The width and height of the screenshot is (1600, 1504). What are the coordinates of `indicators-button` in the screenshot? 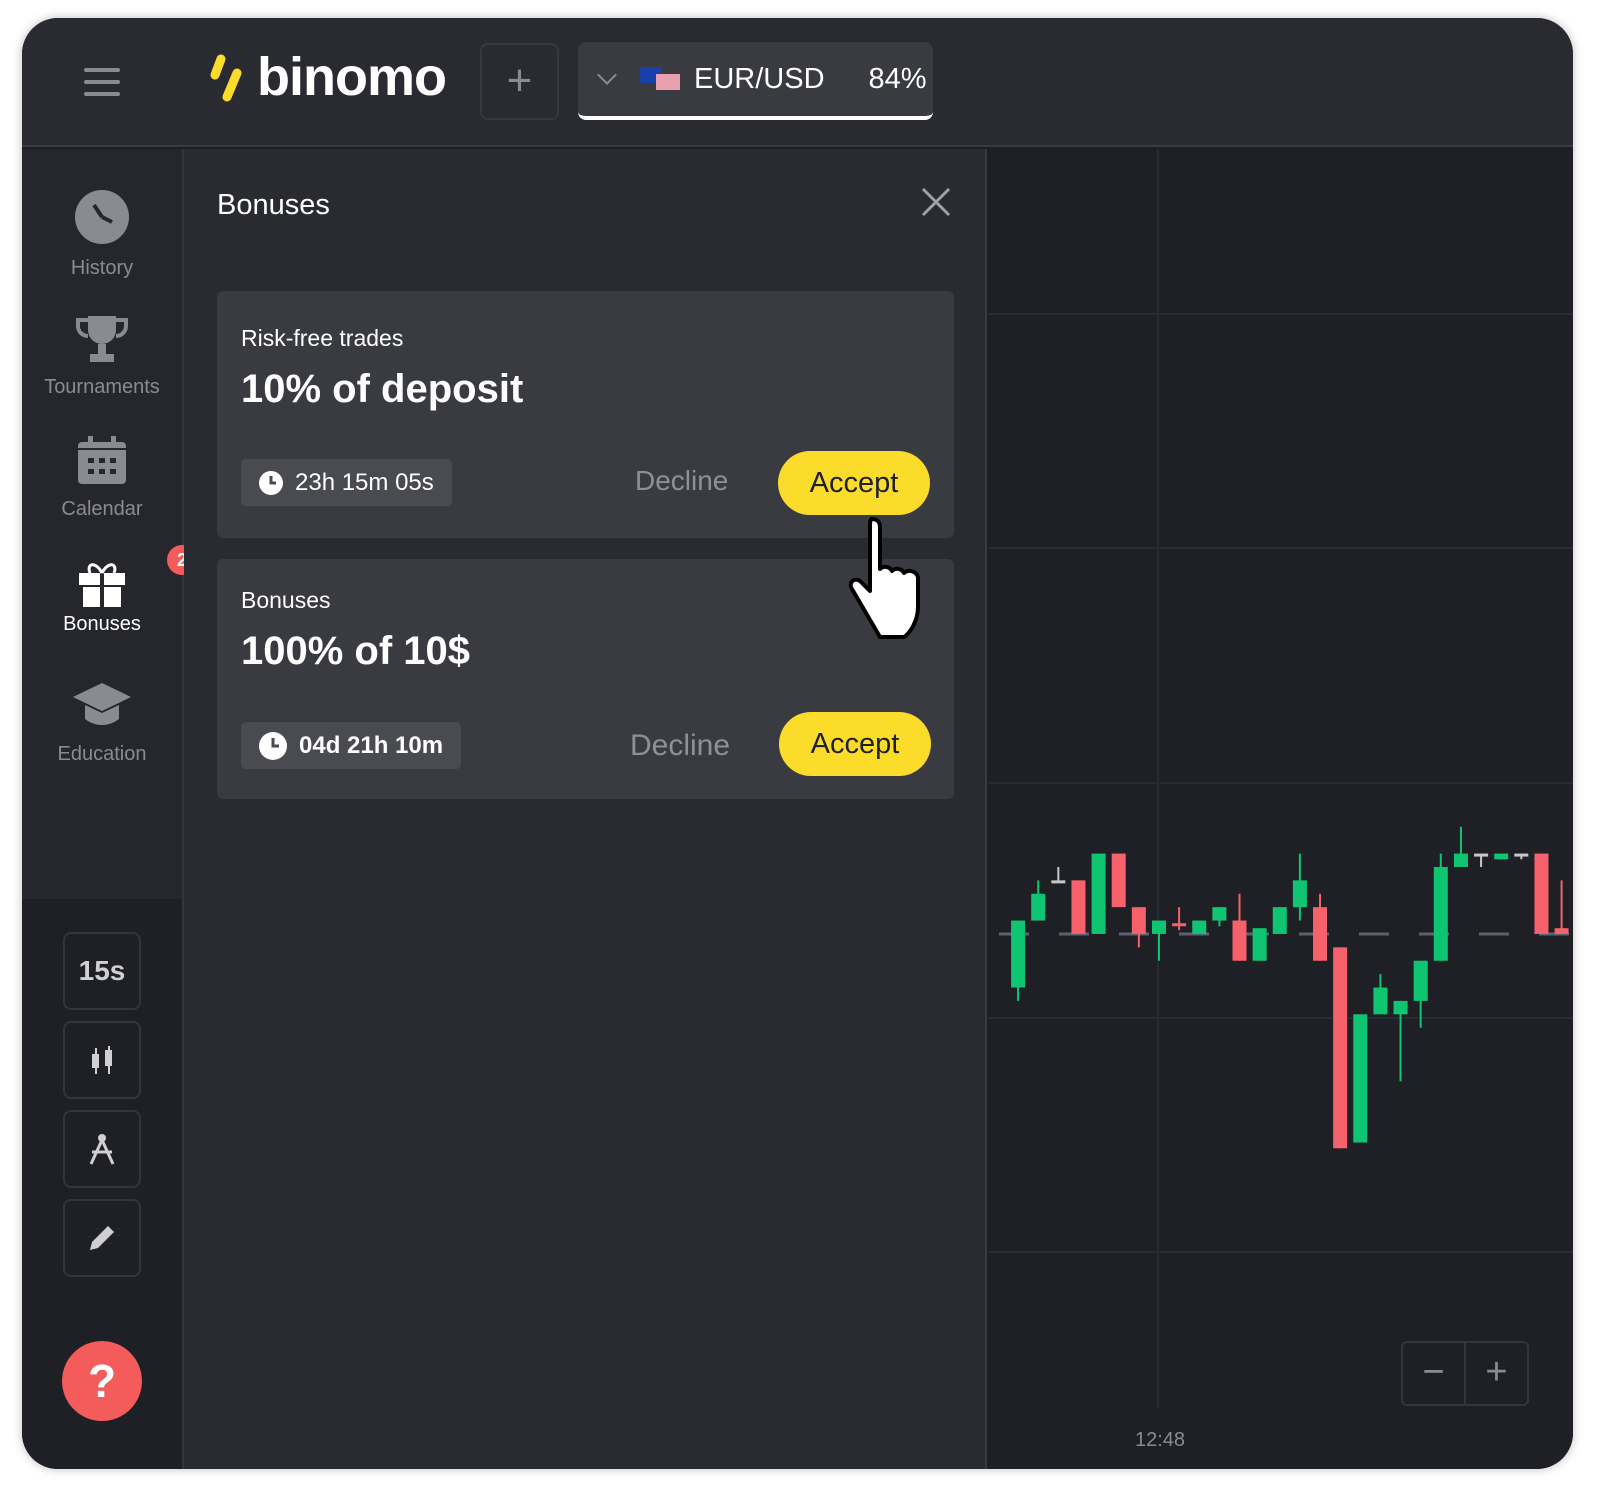 It's located at (102, 1149).